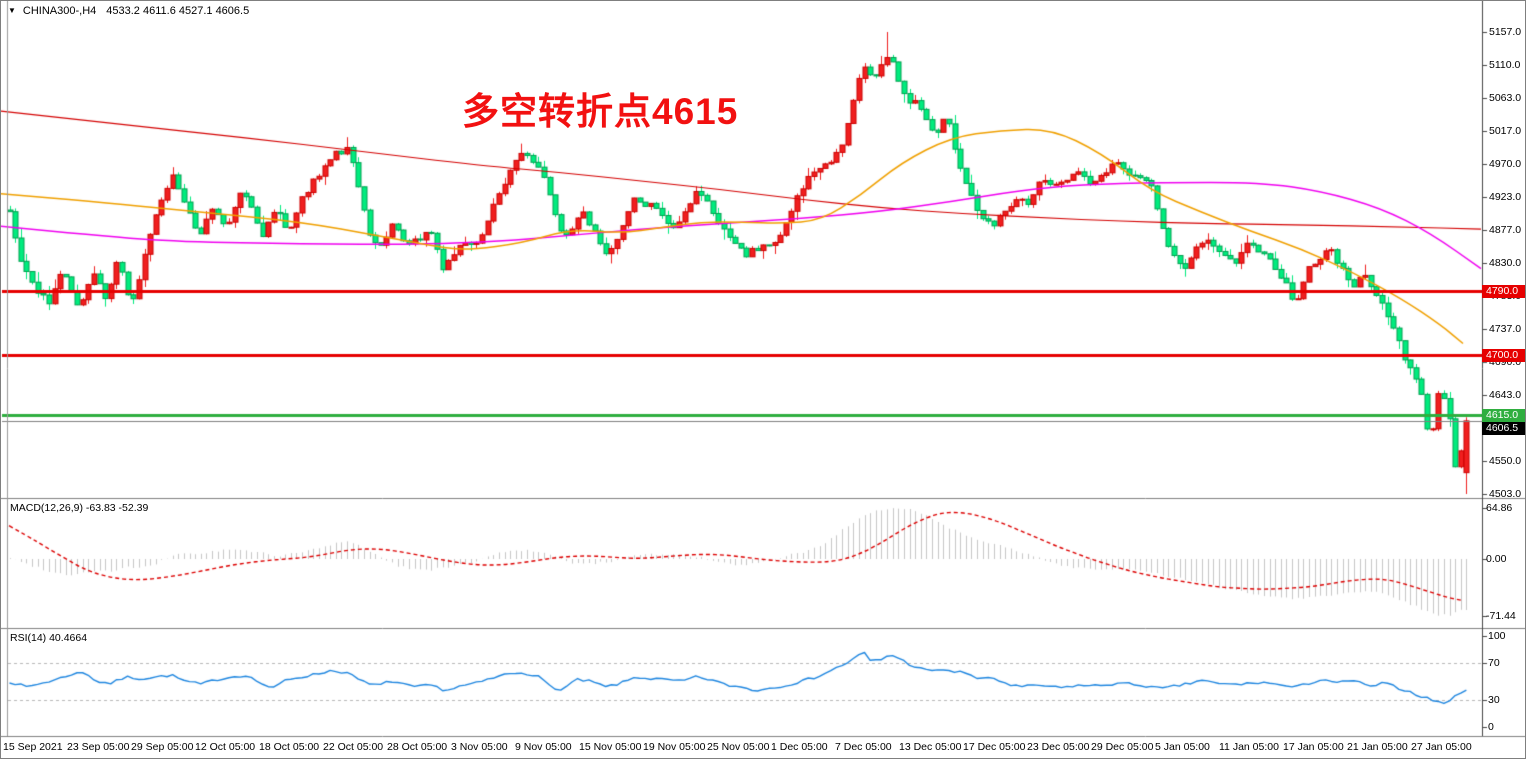 The image size is (1526, 759). I want to click on price-badge: 4790.0, so click(1503, 291).